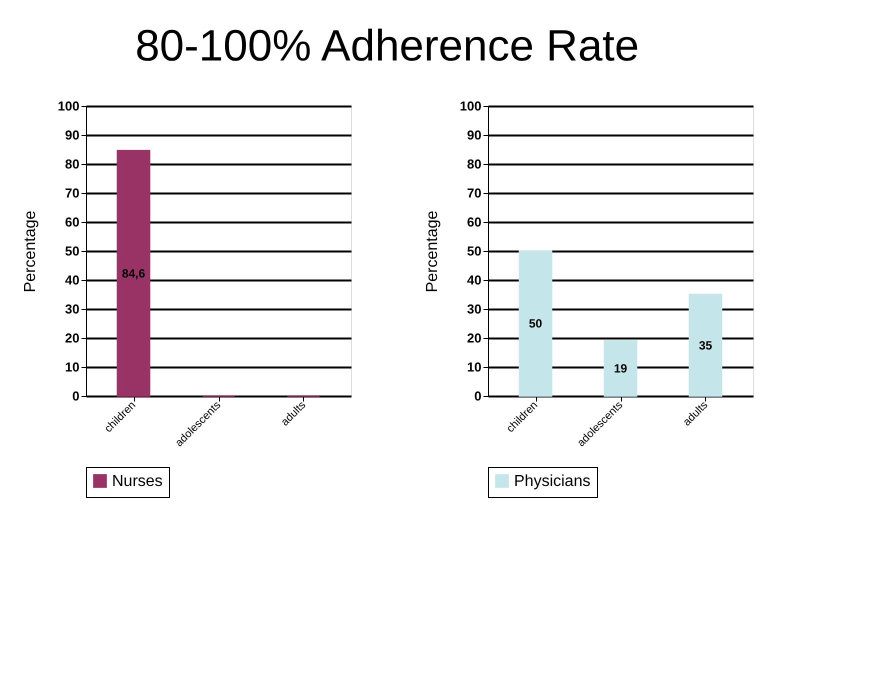 The width and height of the screenshot is (870, 673). I want to click on chart-title: 80-100% Adherence Rate, so click(387, 46).